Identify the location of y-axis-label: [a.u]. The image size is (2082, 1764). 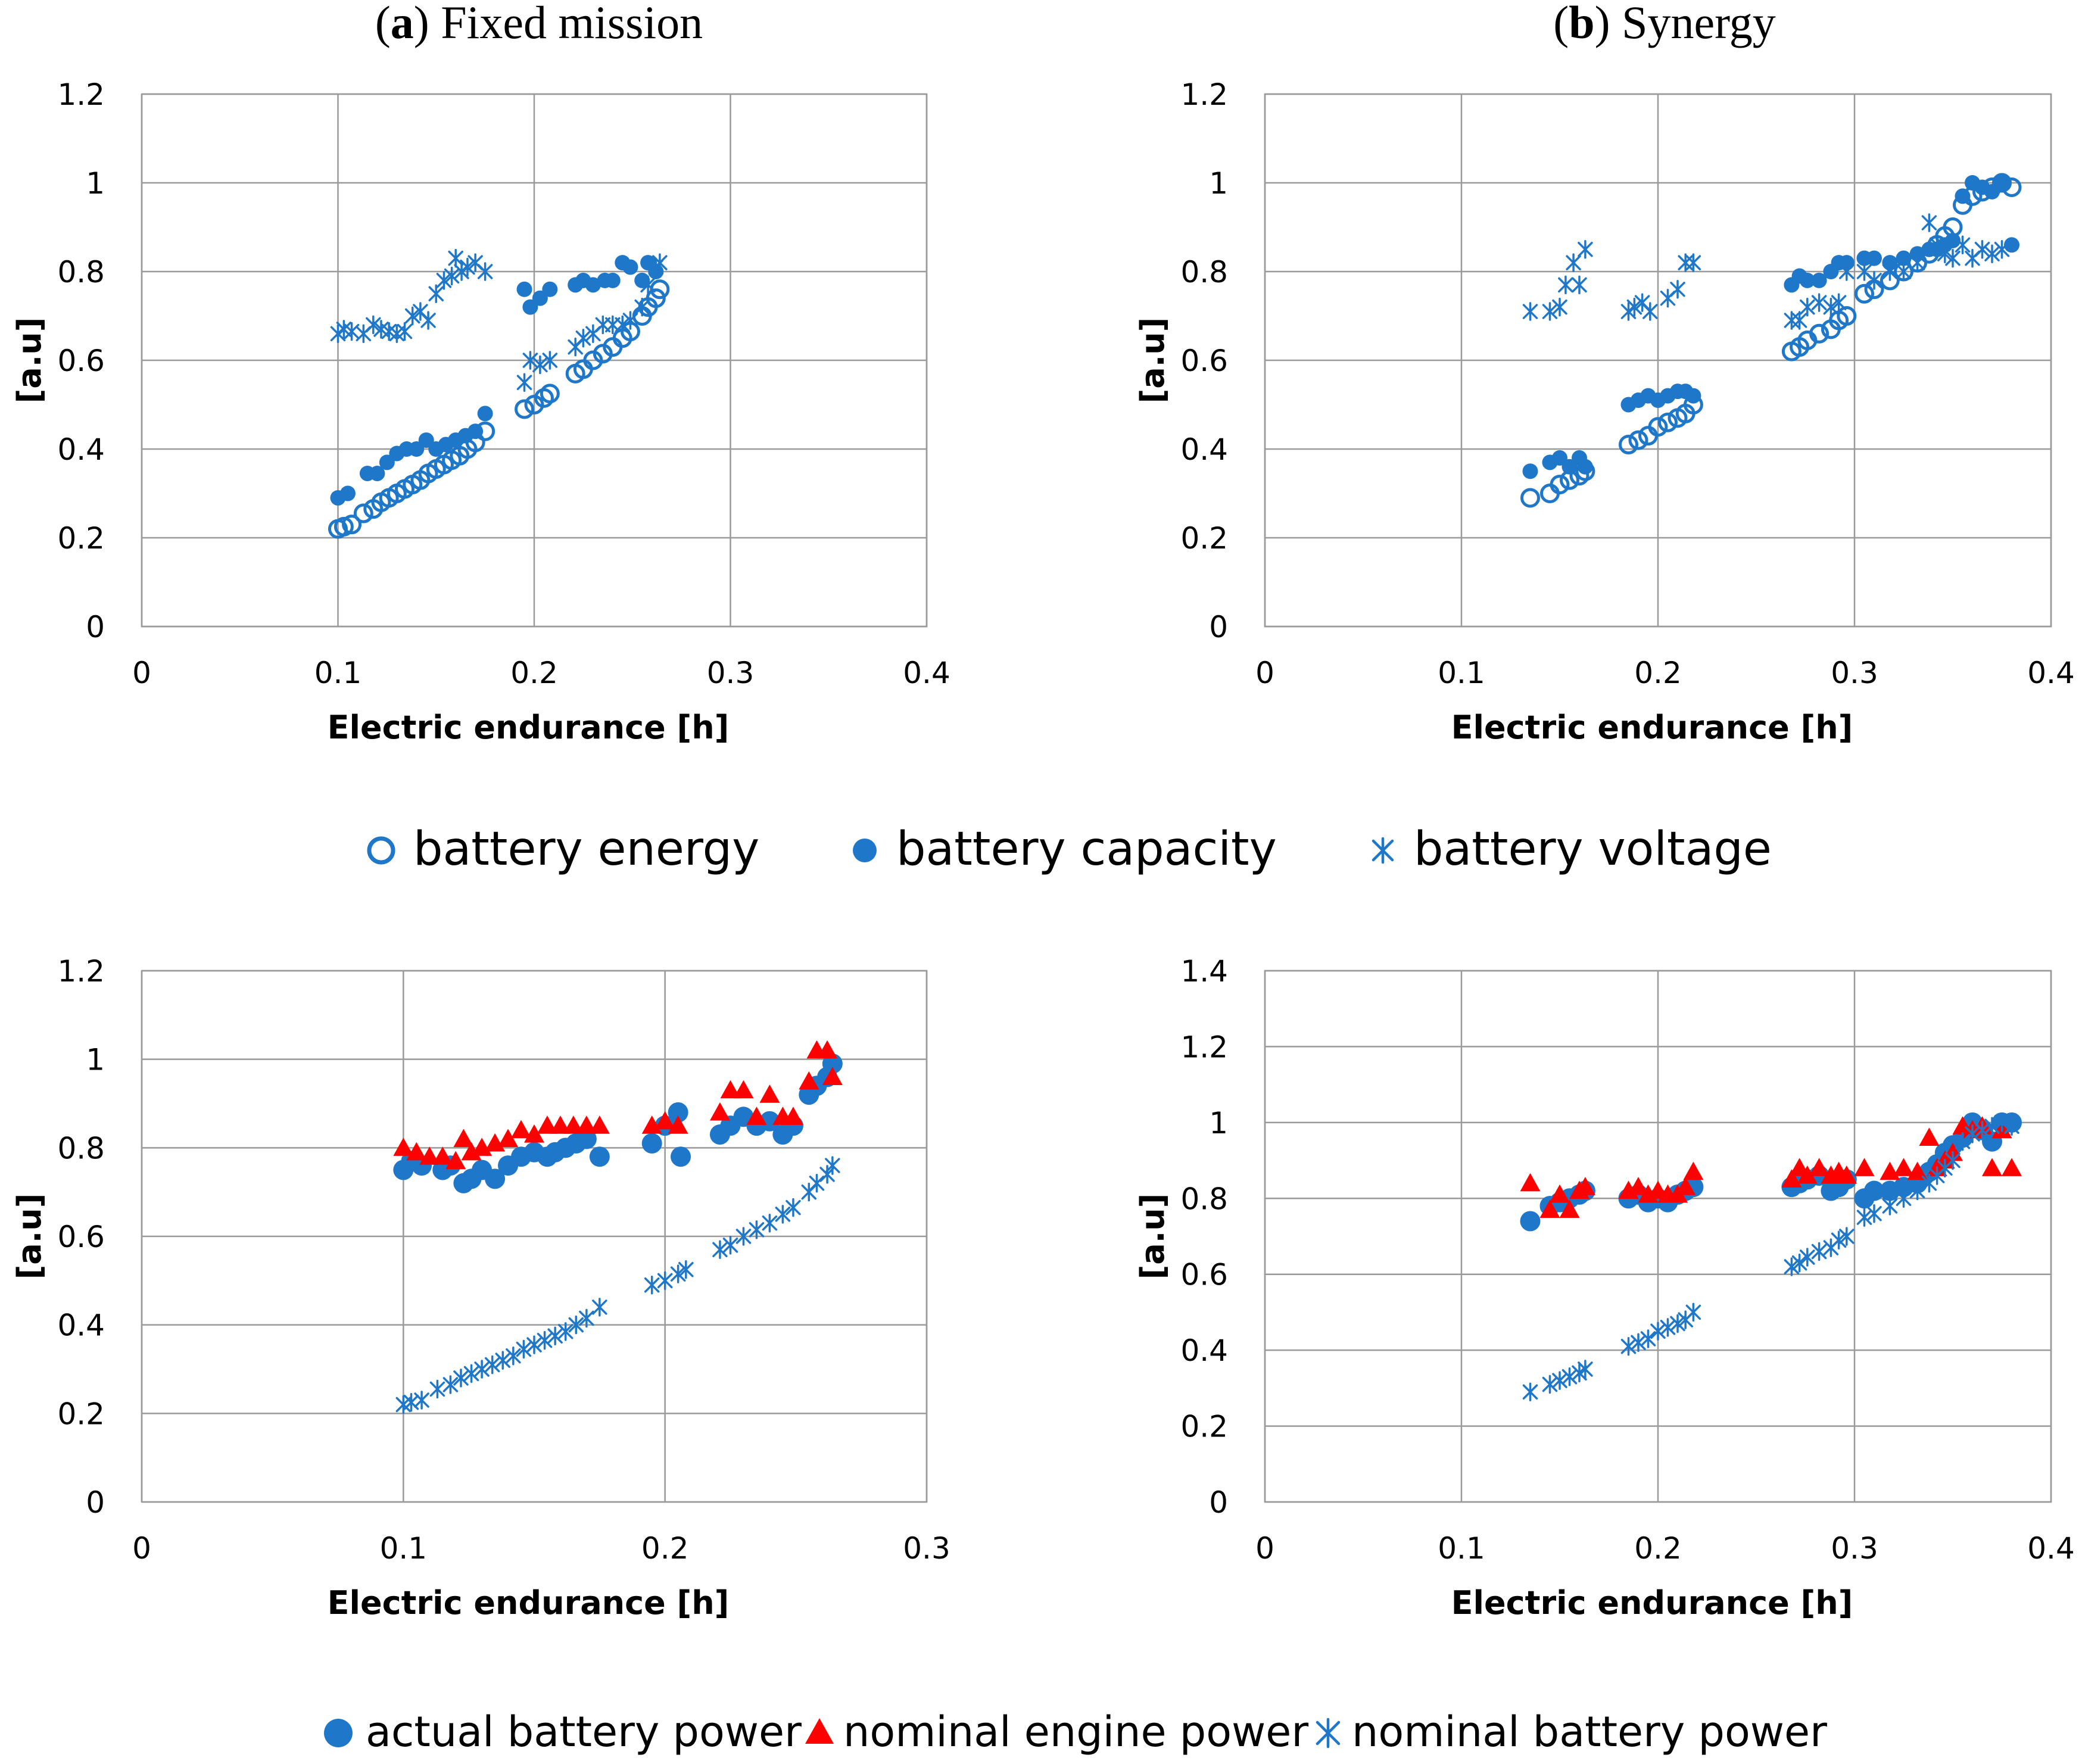
(1152, 1236).